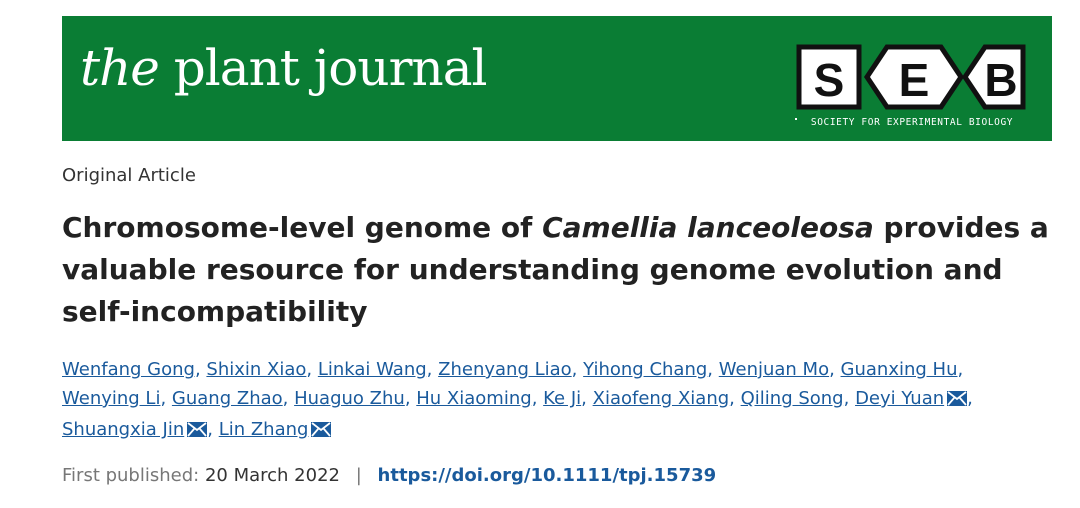 This screenshot has height=508, width=1080. Describe the element at coordinates (120, 68) in the screenshot. I see `journal-logo-the: the` at that location.